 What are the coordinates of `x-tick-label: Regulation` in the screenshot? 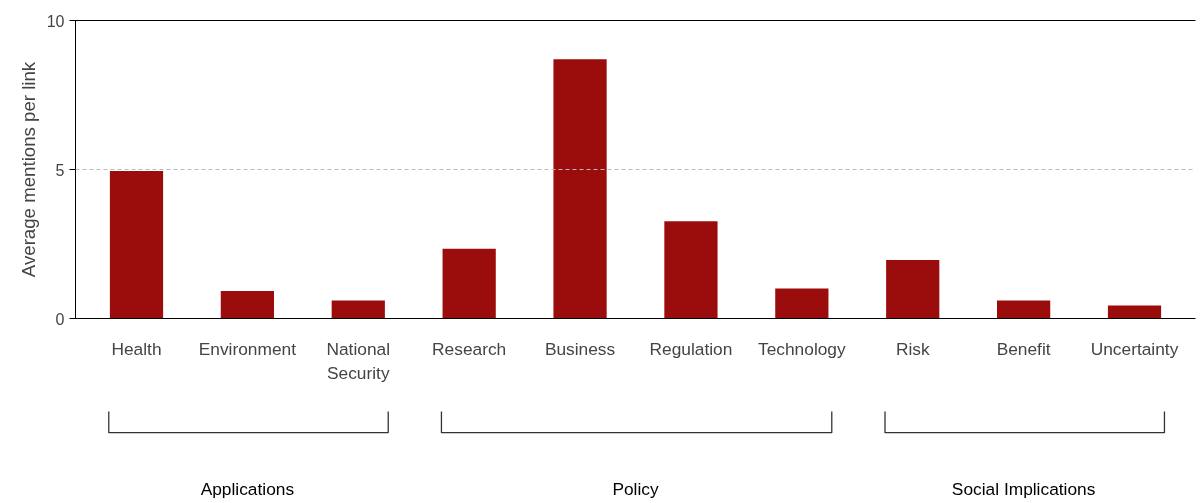 It's located at (691, 348).